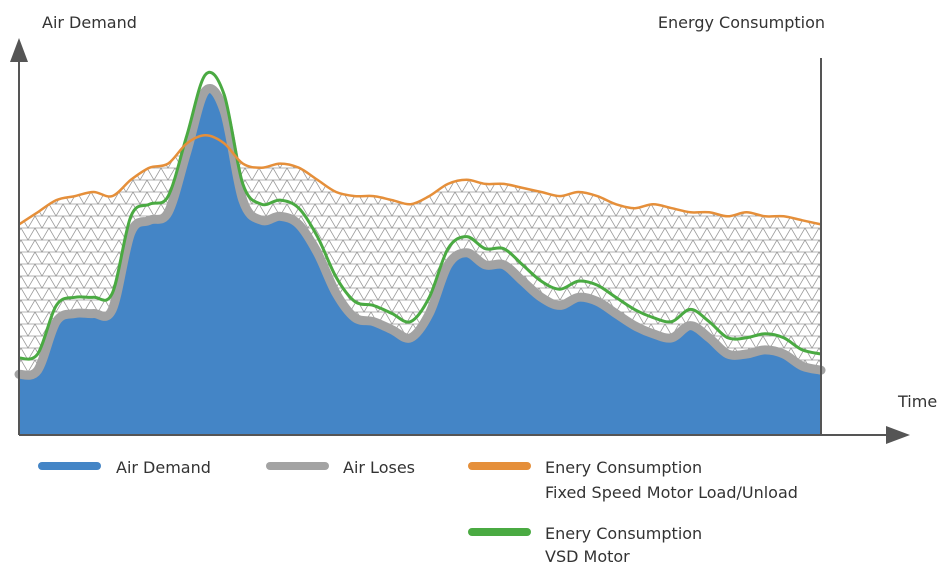 This screenshot has height=564, width=952. Describe the element at coordinates (379, 467) in the screenshot. I see `legend-label-air-loses: Air Loses` at that location.